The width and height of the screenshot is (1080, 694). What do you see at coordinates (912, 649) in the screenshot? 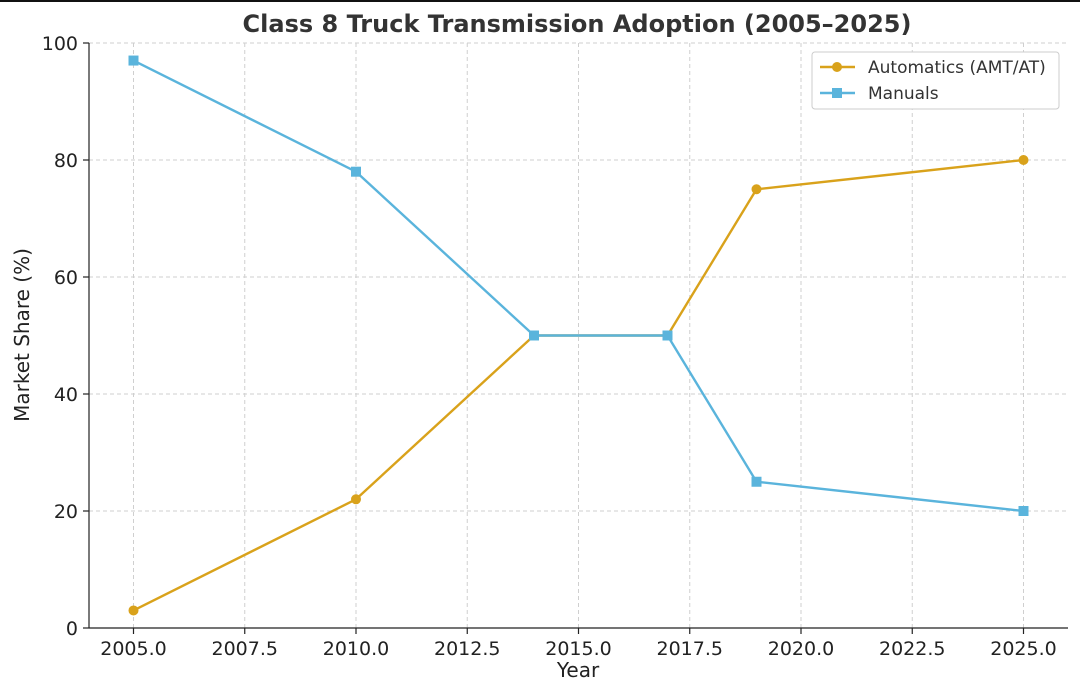
I see `x-tick-label: 2022.5` at bounding box center [912, 649].